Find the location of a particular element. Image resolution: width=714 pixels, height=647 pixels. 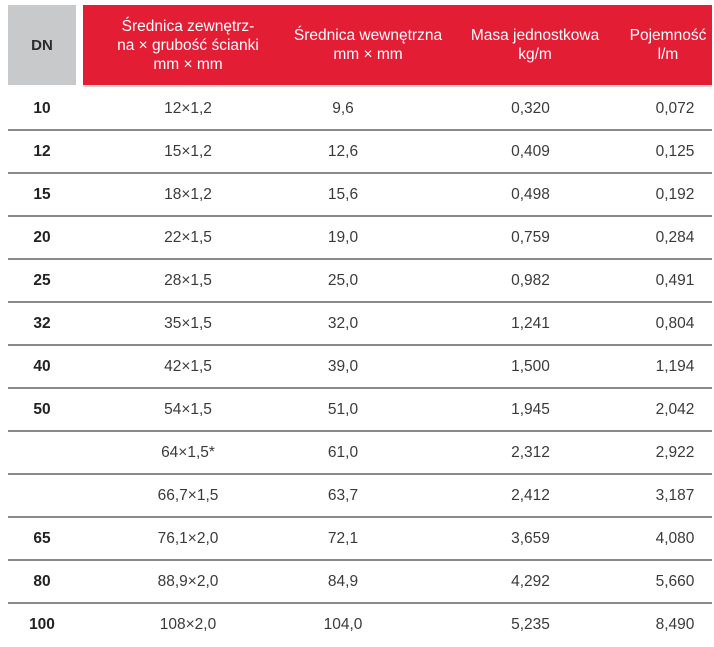

cell-inner-diameter: 32,0 is located at coordinates (343, 323).